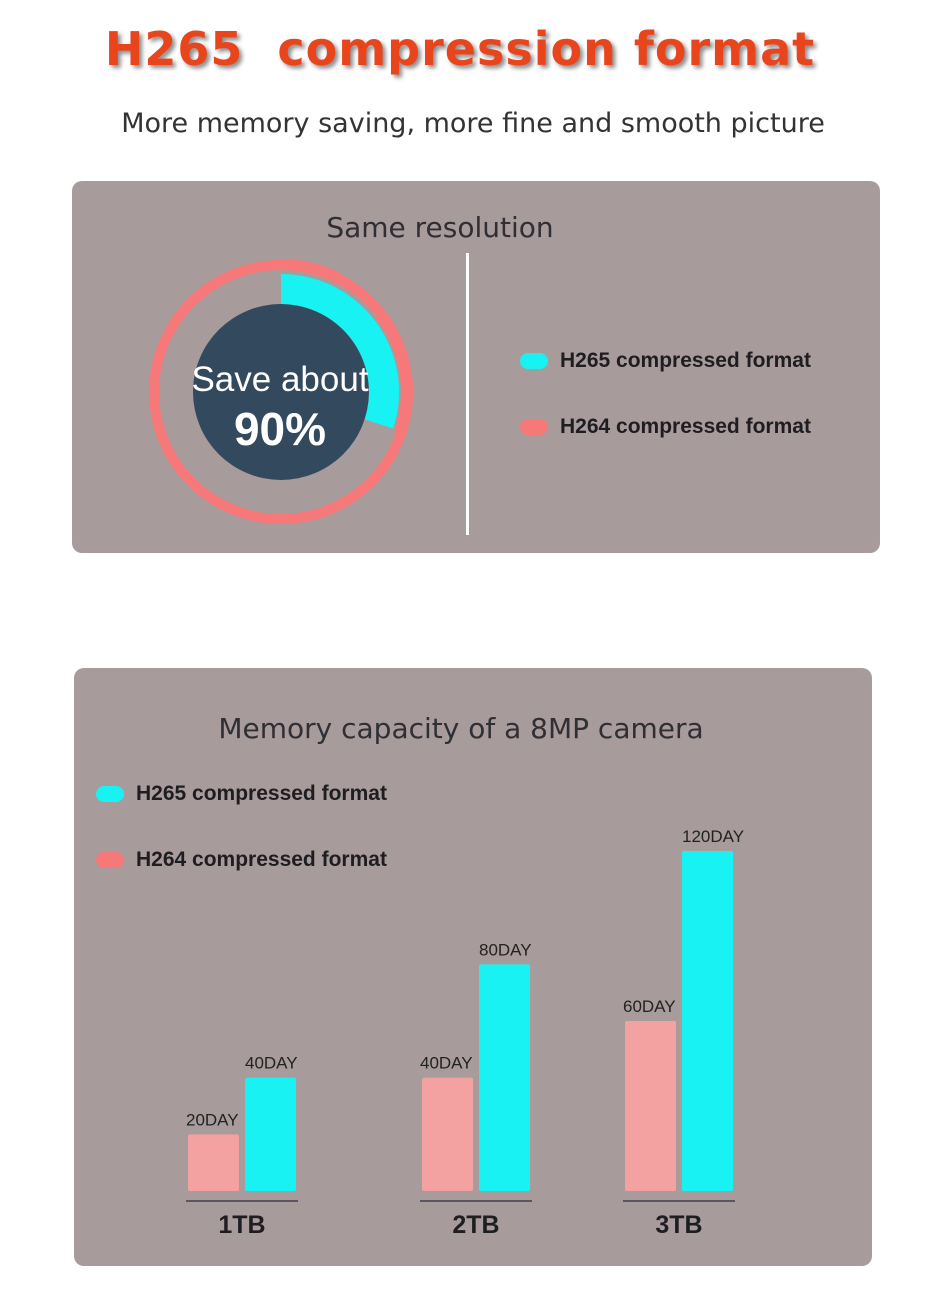  What do you see at coordinates (270, 1134) in the screenshot?
I see `bar-1tb-h265` at bounding box center [270, 1134].